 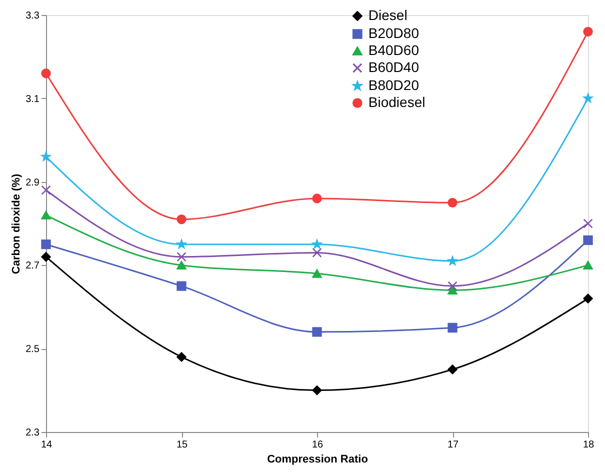 What do you see at coordinates (33, 266) in the screenshot?
I see `y-tick-label: 2.7` at bounding box center [33, 266].